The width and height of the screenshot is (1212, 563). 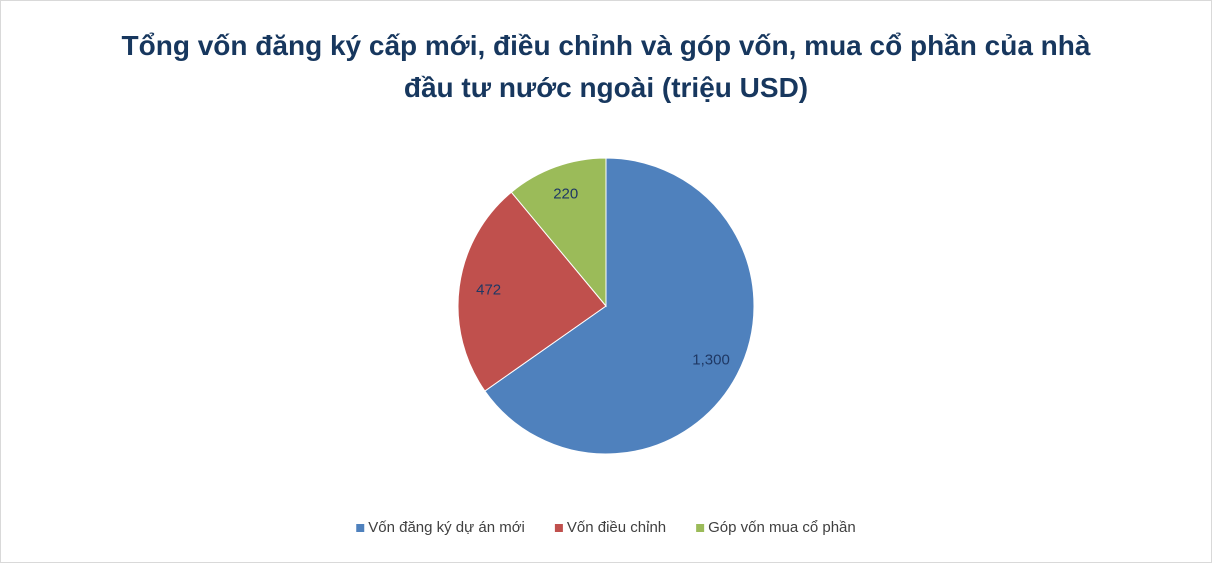 I want to click on data-label: 220, so click(x=565, y=194).